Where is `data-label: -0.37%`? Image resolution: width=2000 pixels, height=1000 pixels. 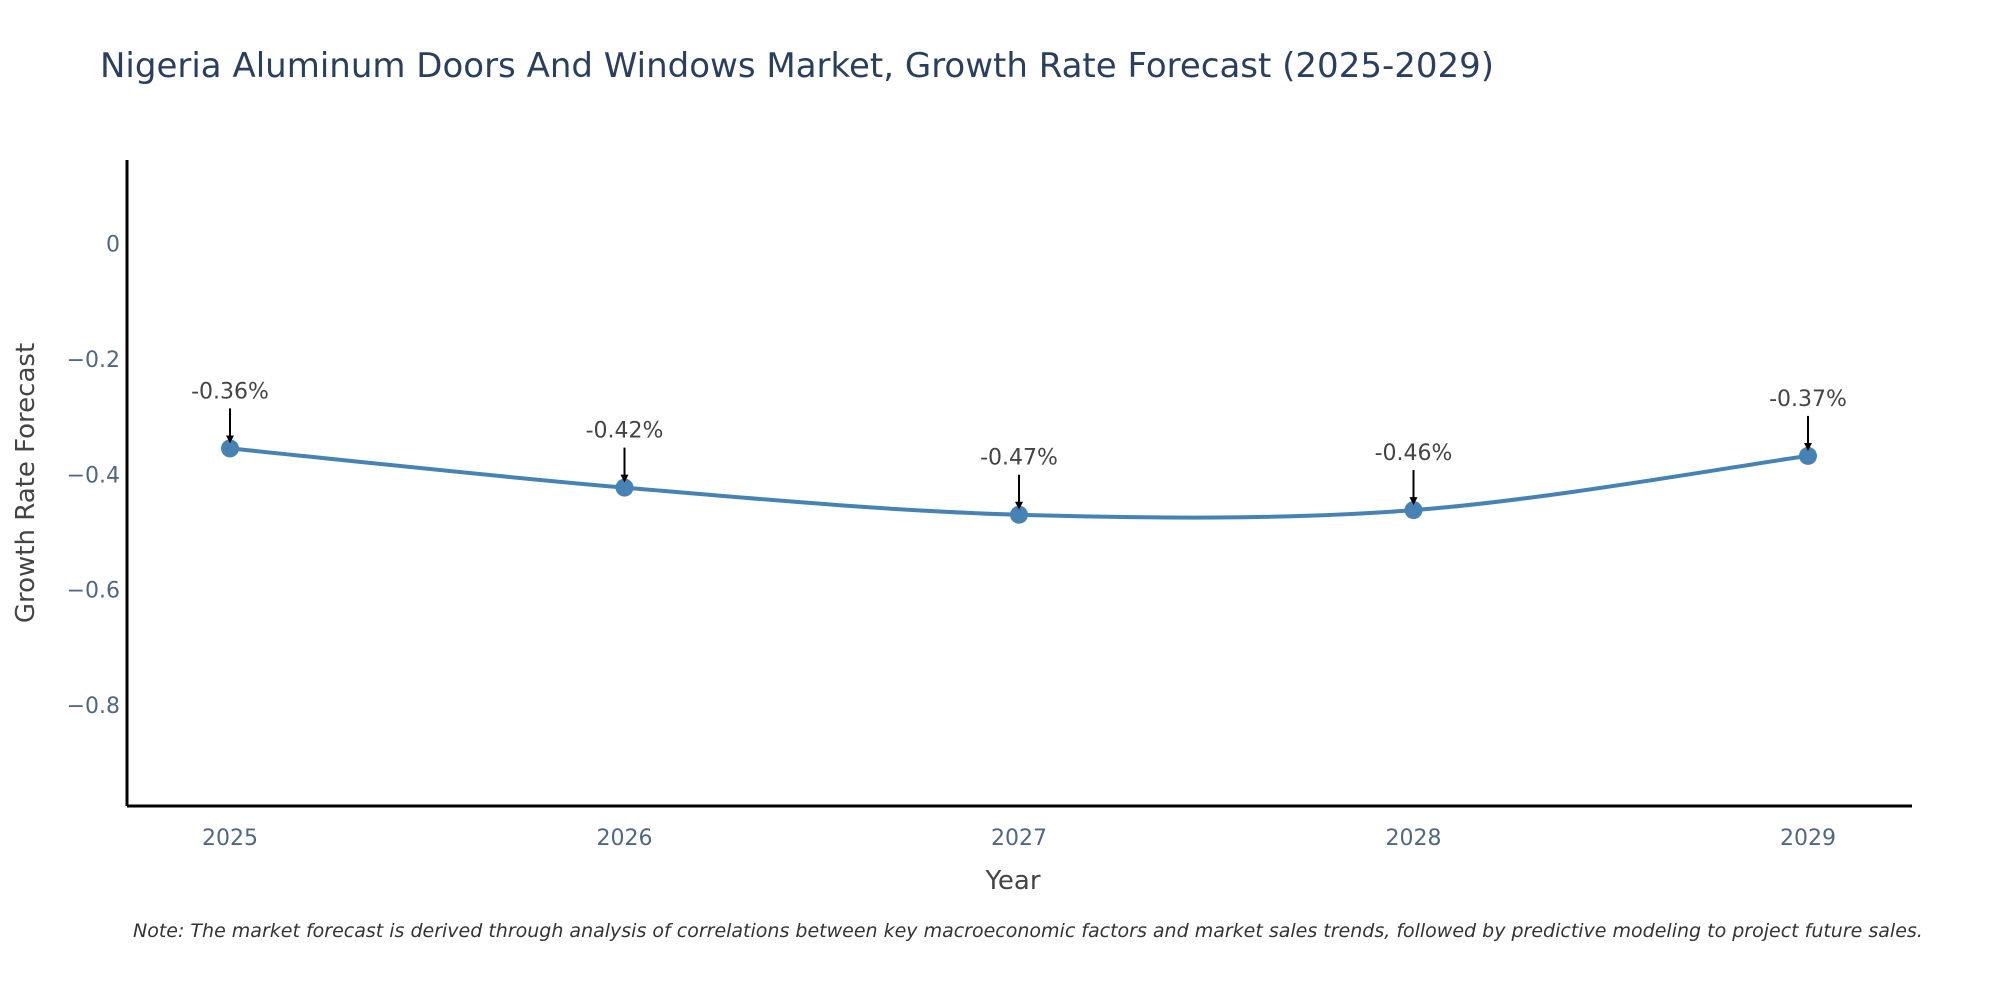
data-label: -0.37% is located at coordinates (1808, 399).